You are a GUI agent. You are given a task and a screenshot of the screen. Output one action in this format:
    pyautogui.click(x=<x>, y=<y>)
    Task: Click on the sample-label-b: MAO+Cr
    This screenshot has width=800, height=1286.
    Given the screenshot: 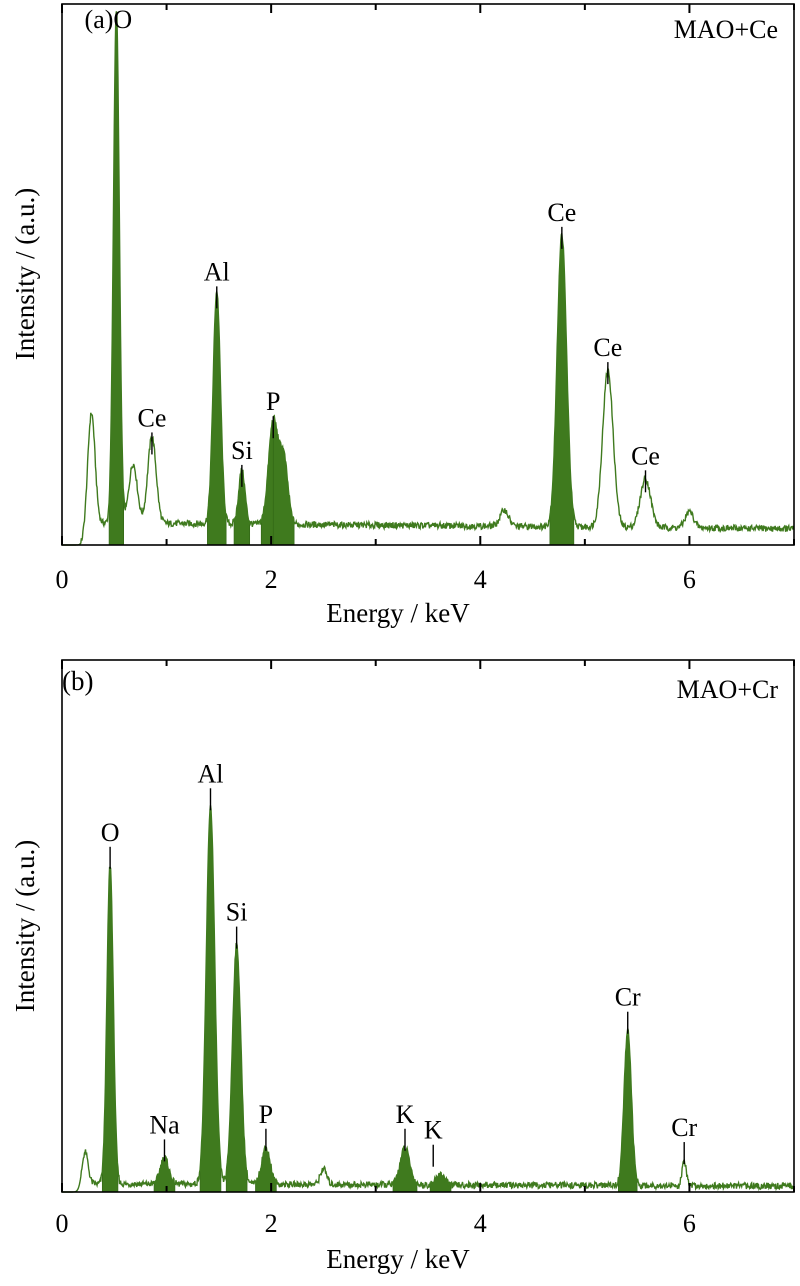 What is the action you would take?
    pyautogui.click(x=728, y=689)
    